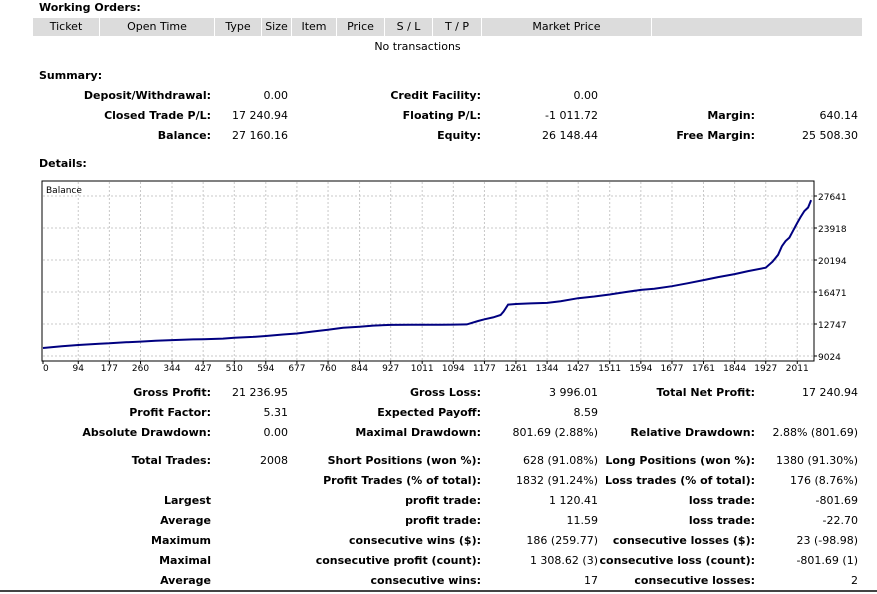  What do you see at coordinates (187, 500) in the screenshot?
I see `largest-label: Largest` at bounding box center [187, 500].